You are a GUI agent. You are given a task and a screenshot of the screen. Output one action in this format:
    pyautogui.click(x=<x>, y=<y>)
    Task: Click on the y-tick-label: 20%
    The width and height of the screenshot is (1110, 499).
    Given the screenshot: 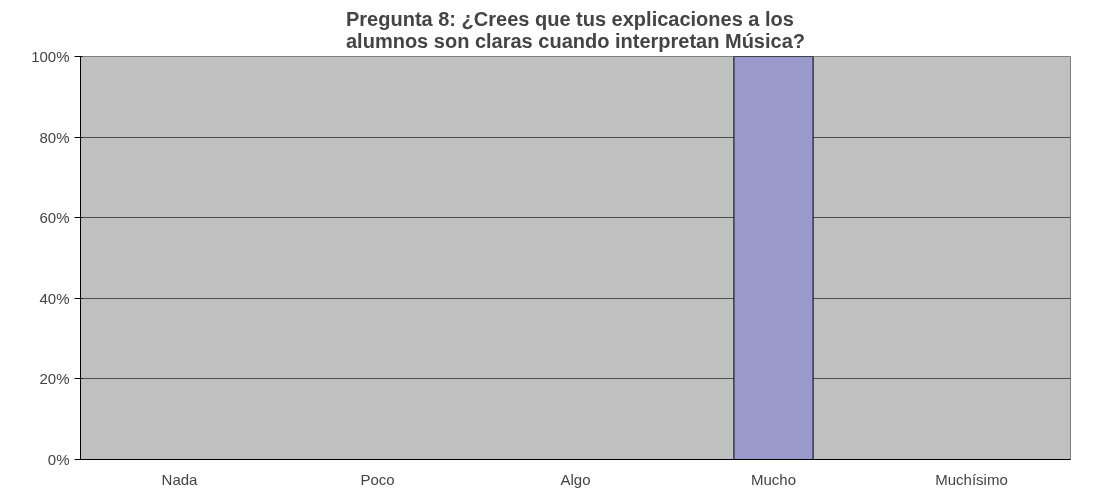 What is the action you would take?
    pyautogui.click(x=54, y=379)
    